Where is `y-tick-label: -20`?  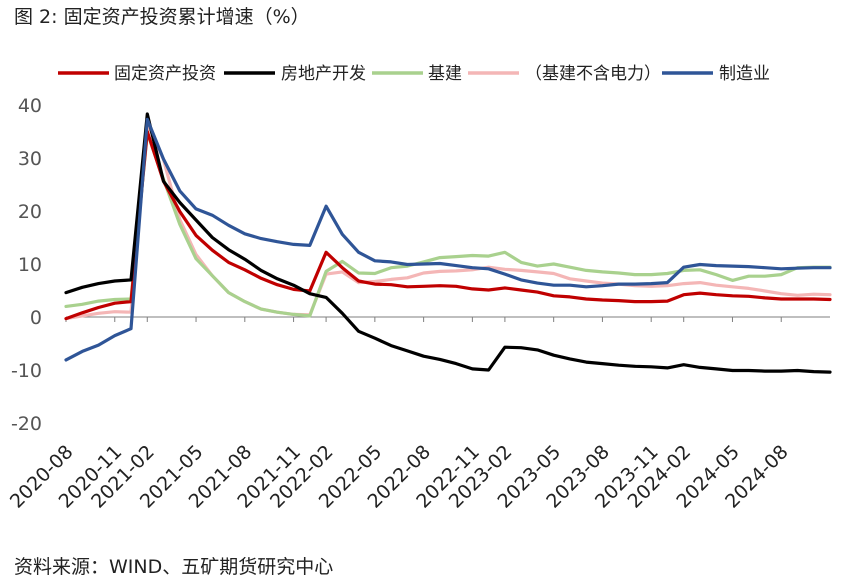
y-tick-label: -20 is located at coordinates (26, 424).